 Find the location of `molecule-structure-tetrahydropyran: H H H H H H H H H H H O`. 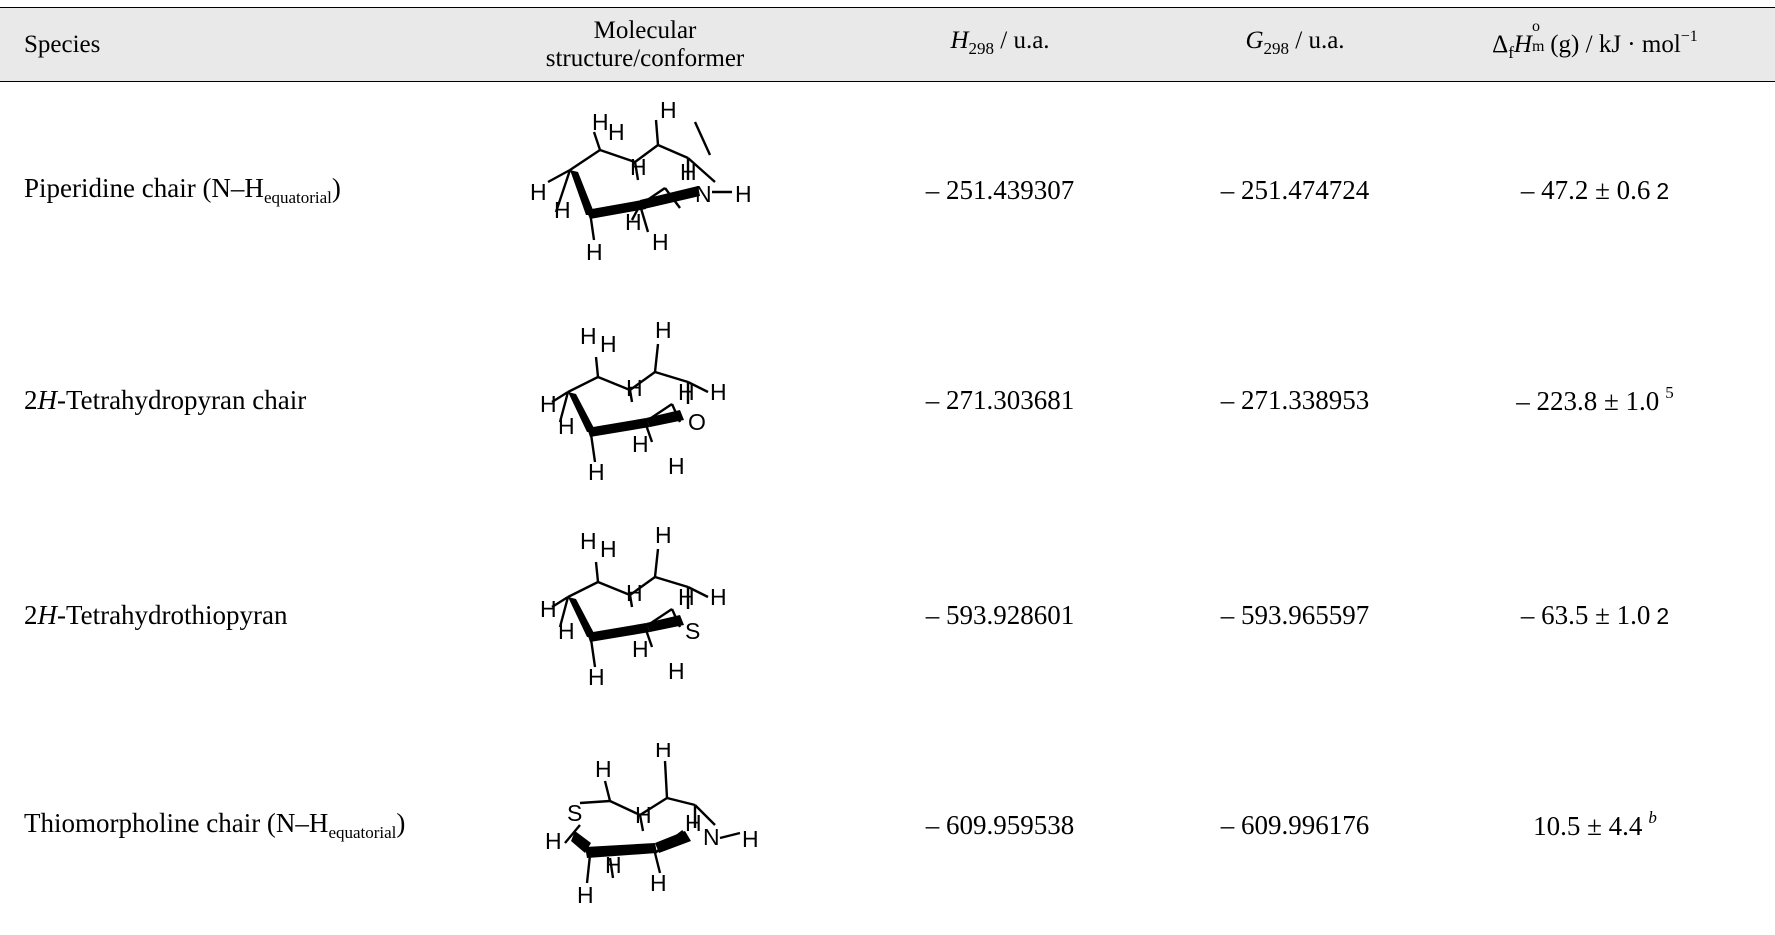

molecule-structure-tetrahydropyran: H H H H H H H H H H H O is located at coordinates (650, 407).